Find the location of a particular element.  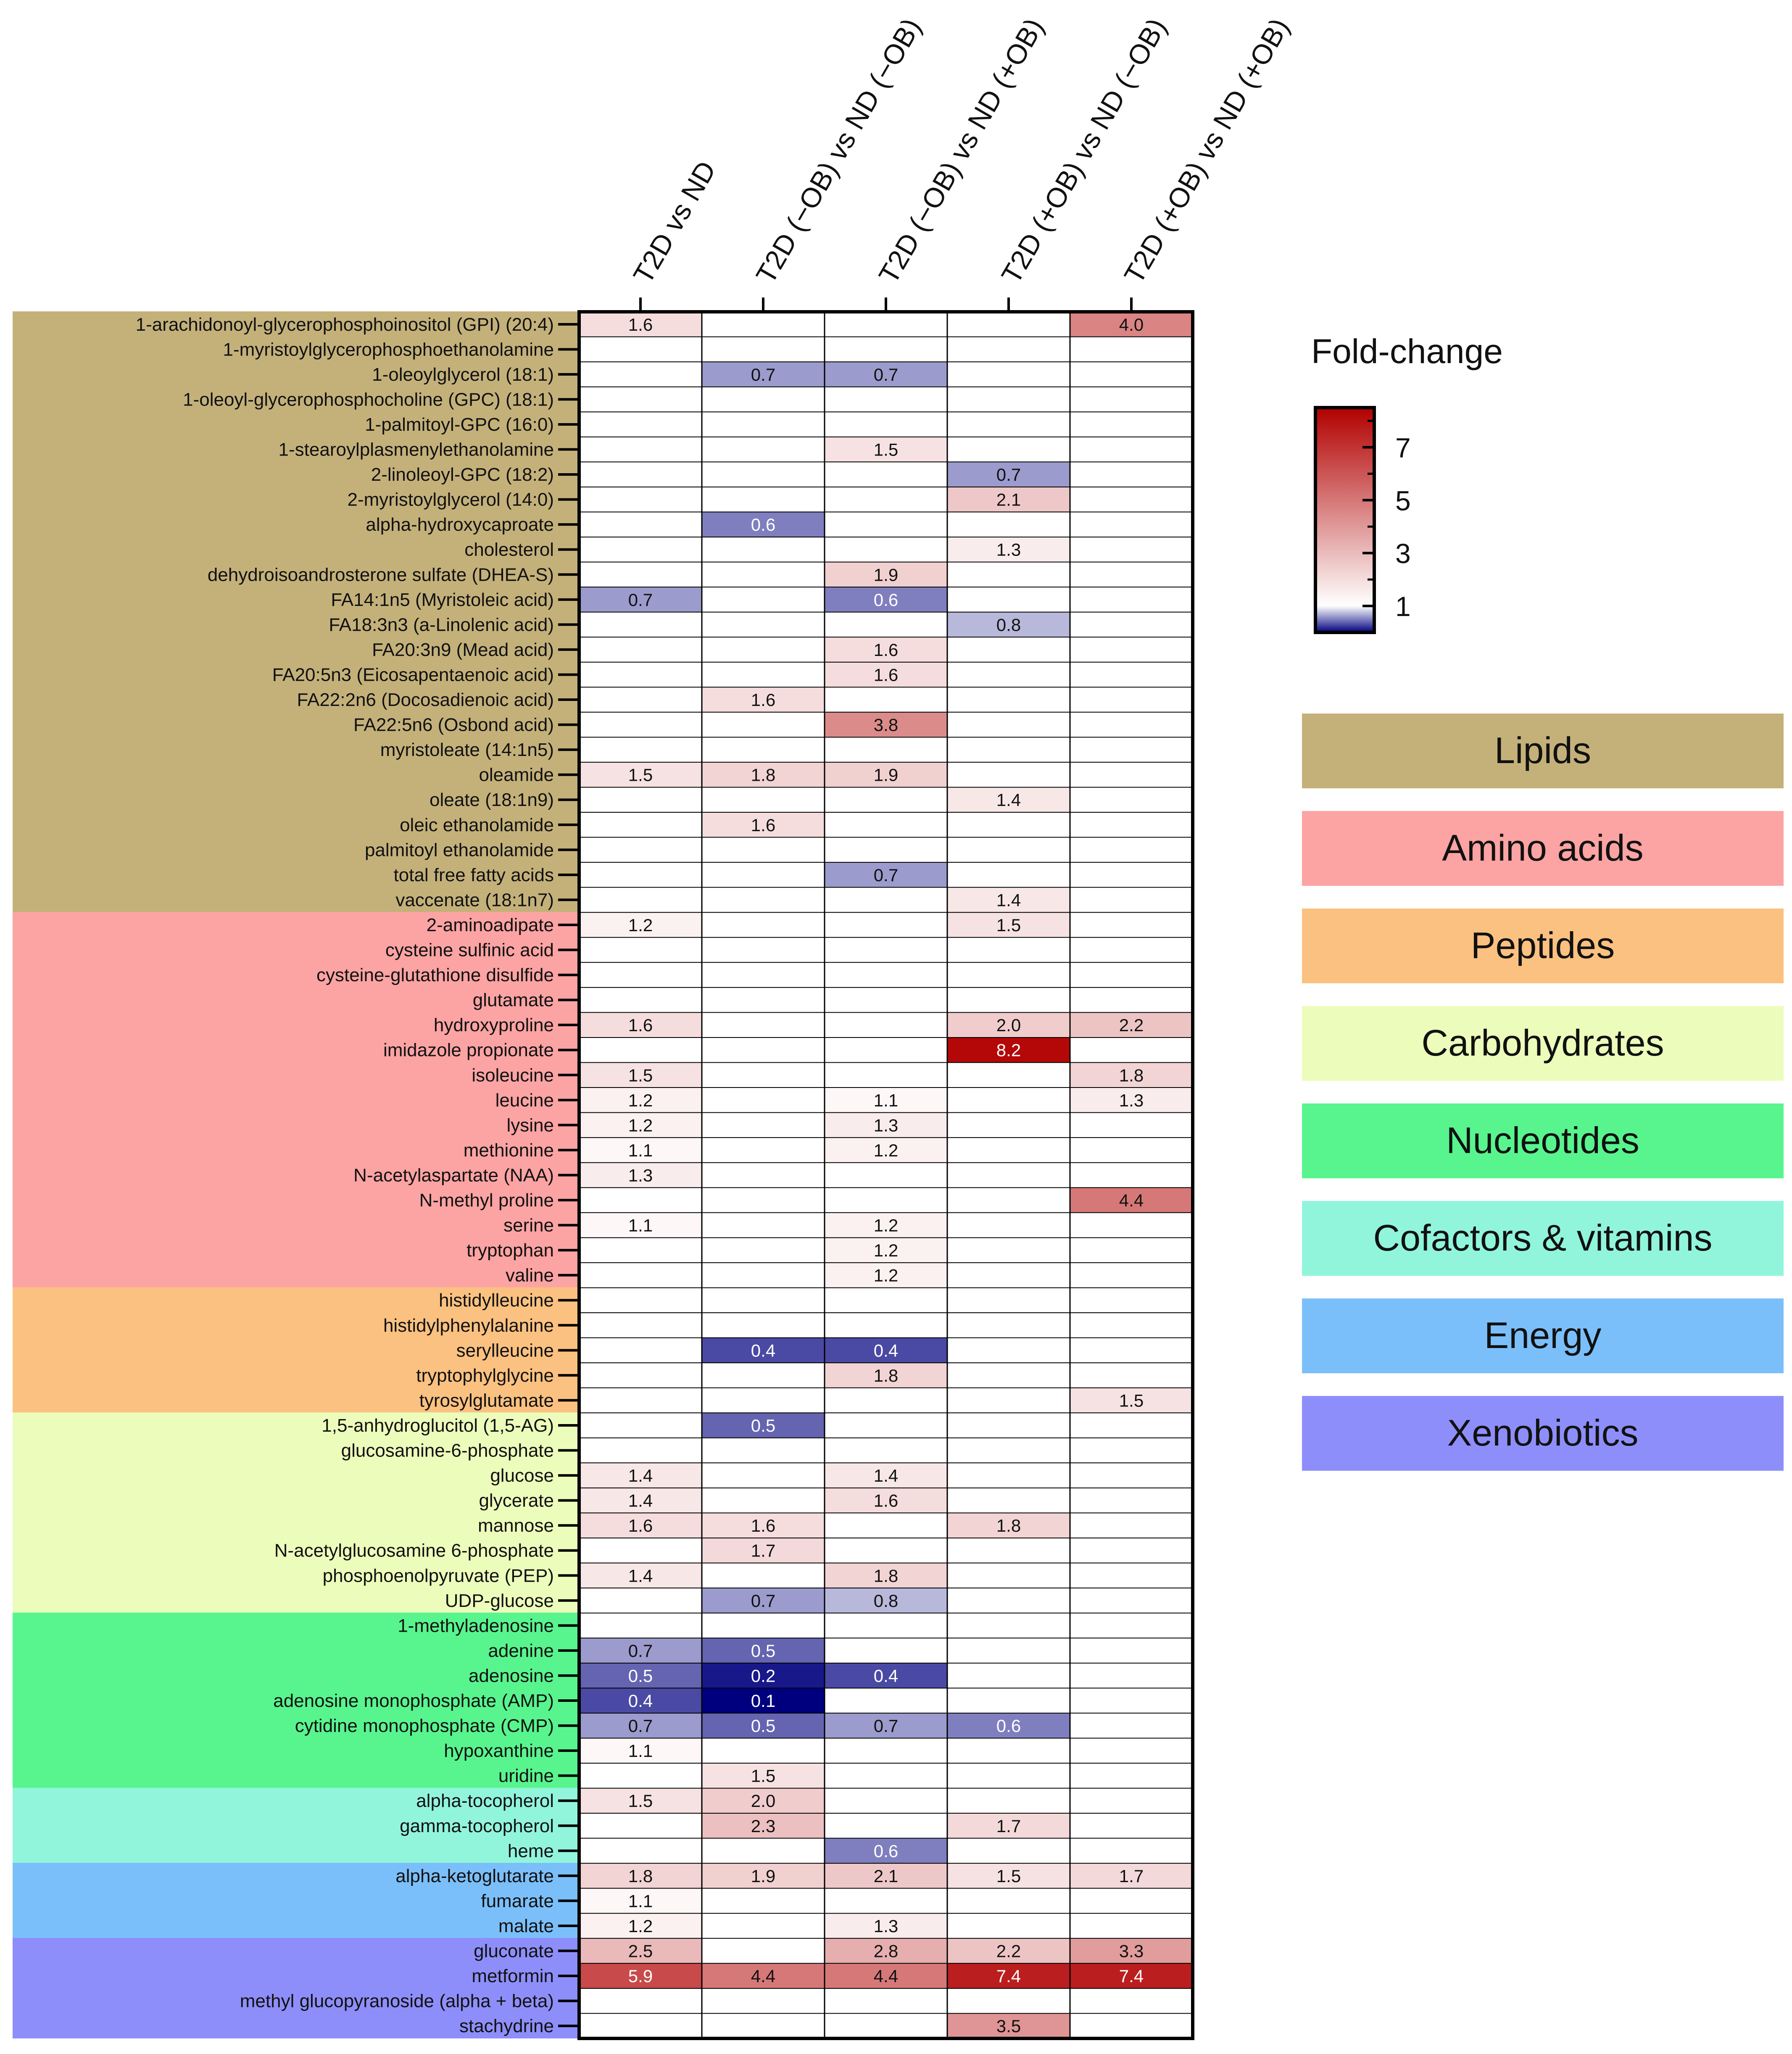

cell-value-label: 8.2 is located at coordinates (1008, 1050).